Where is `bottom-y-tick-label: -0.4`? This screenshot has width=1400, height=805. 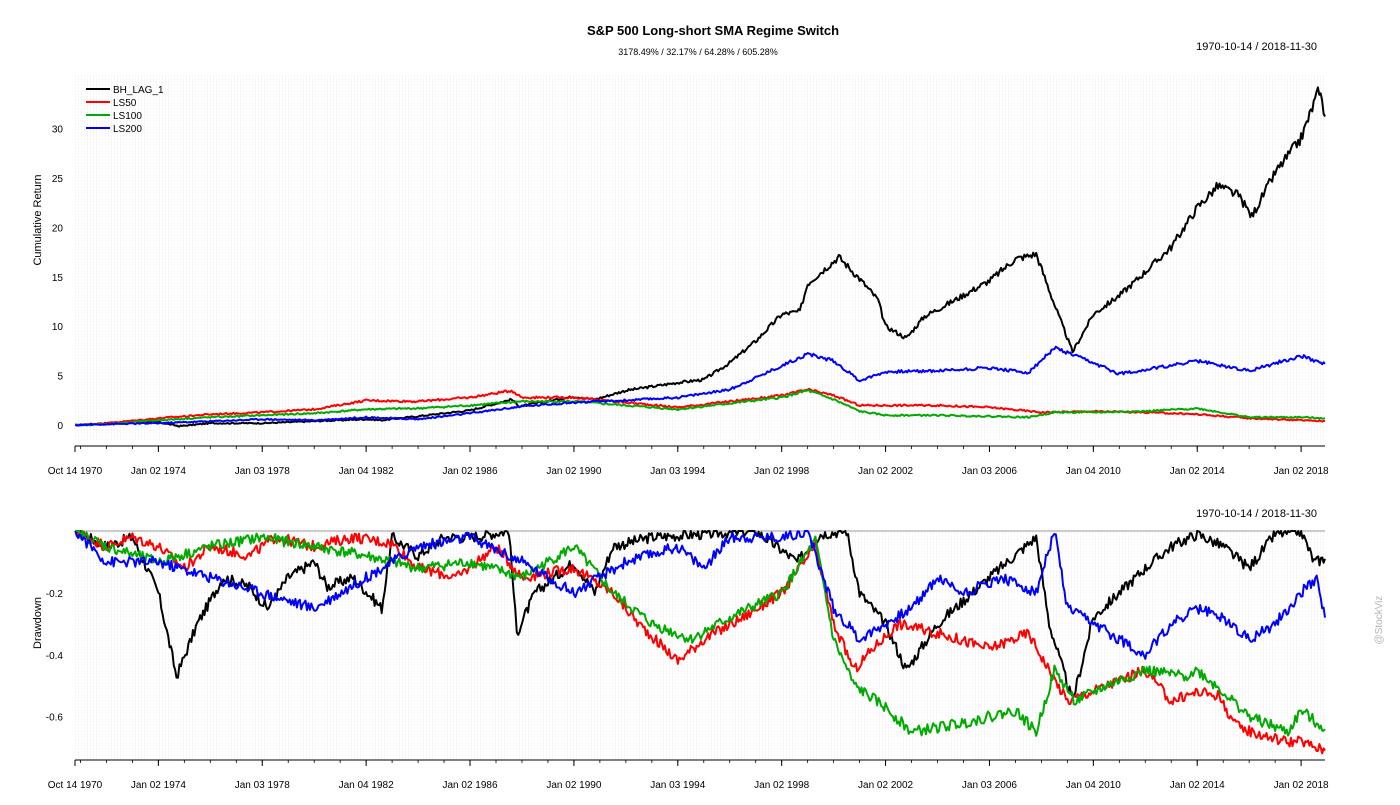
bottom-y-tick-label: -0.4 is located at coordinates (55, 656).